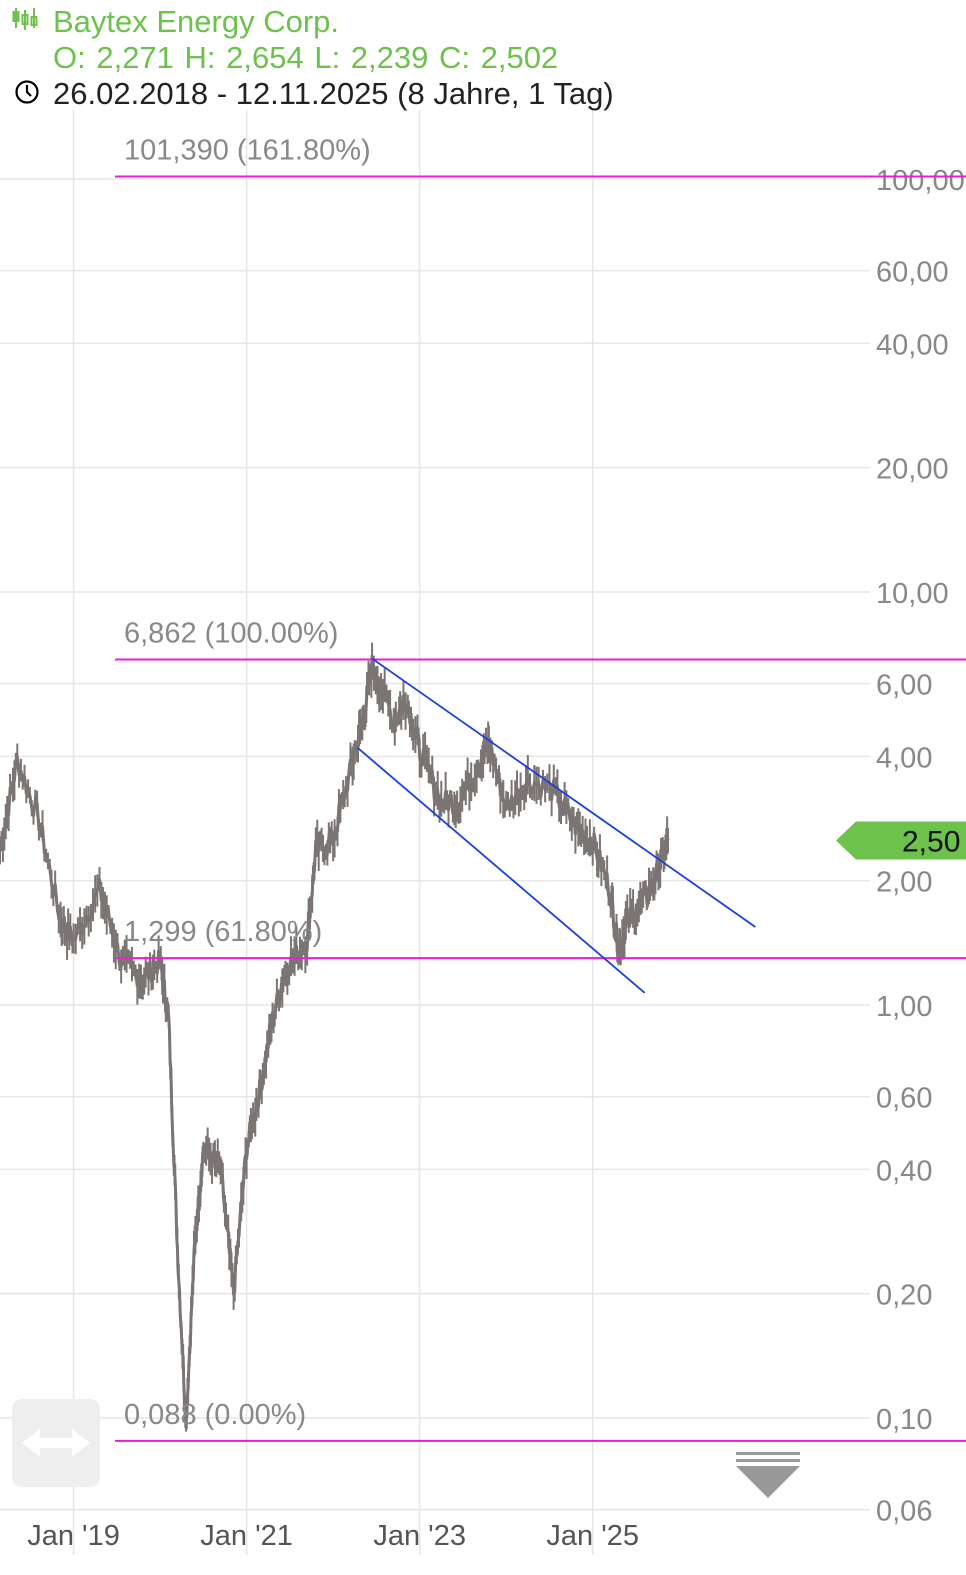  Describe the element at coordinates (904, 686) in the screenshot. I see `y-tick-label: 6,00` at that location.